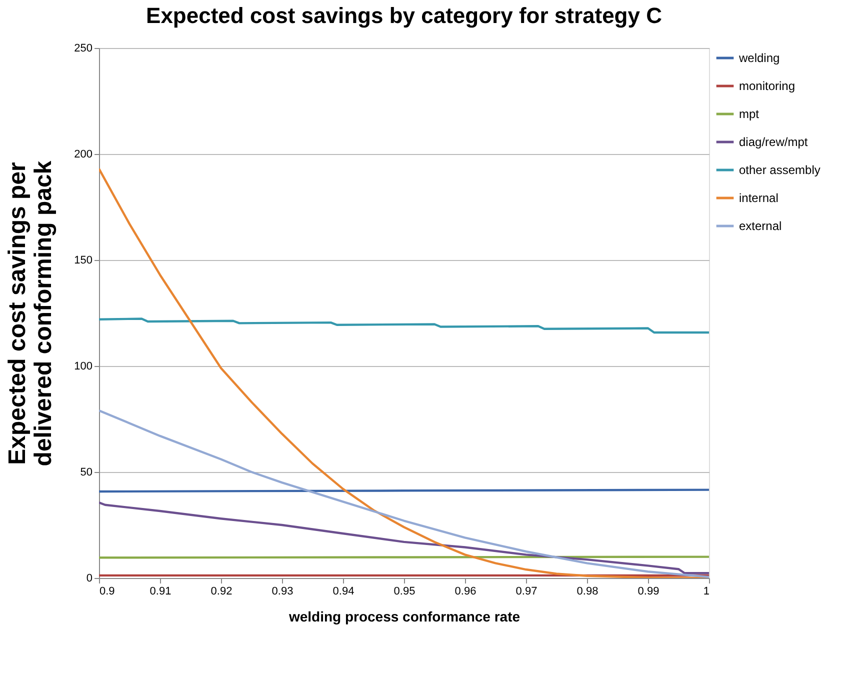 The height and width of the screenshot is (680, 866). What do you see at coordinates (83, 48) in the screenshot?
I see `y-tick-label: 250` at bounding box center [83, 48].